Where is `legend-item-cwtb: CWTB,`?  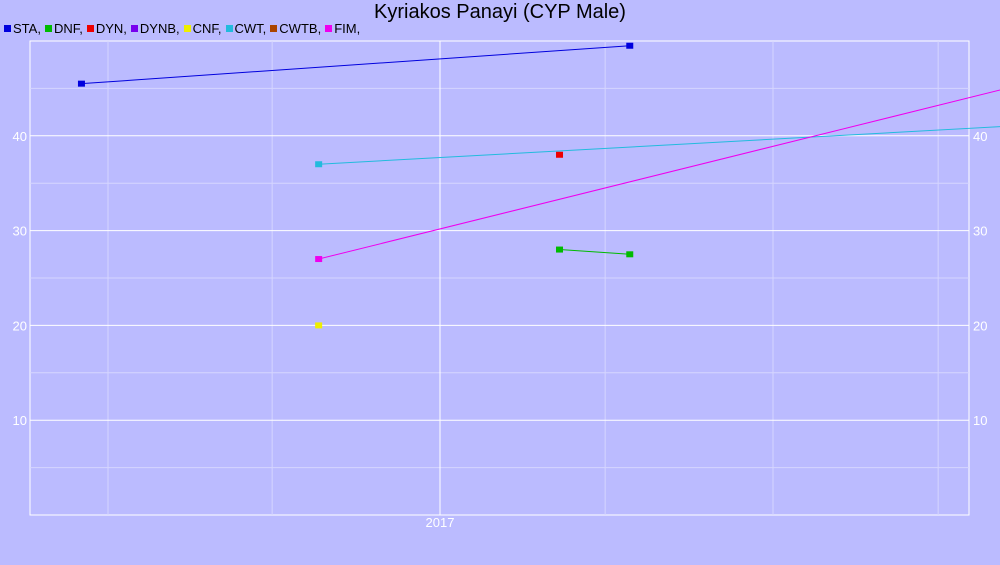
legend-item-cwtb: CWTB, is located at coordinates (295, 28).